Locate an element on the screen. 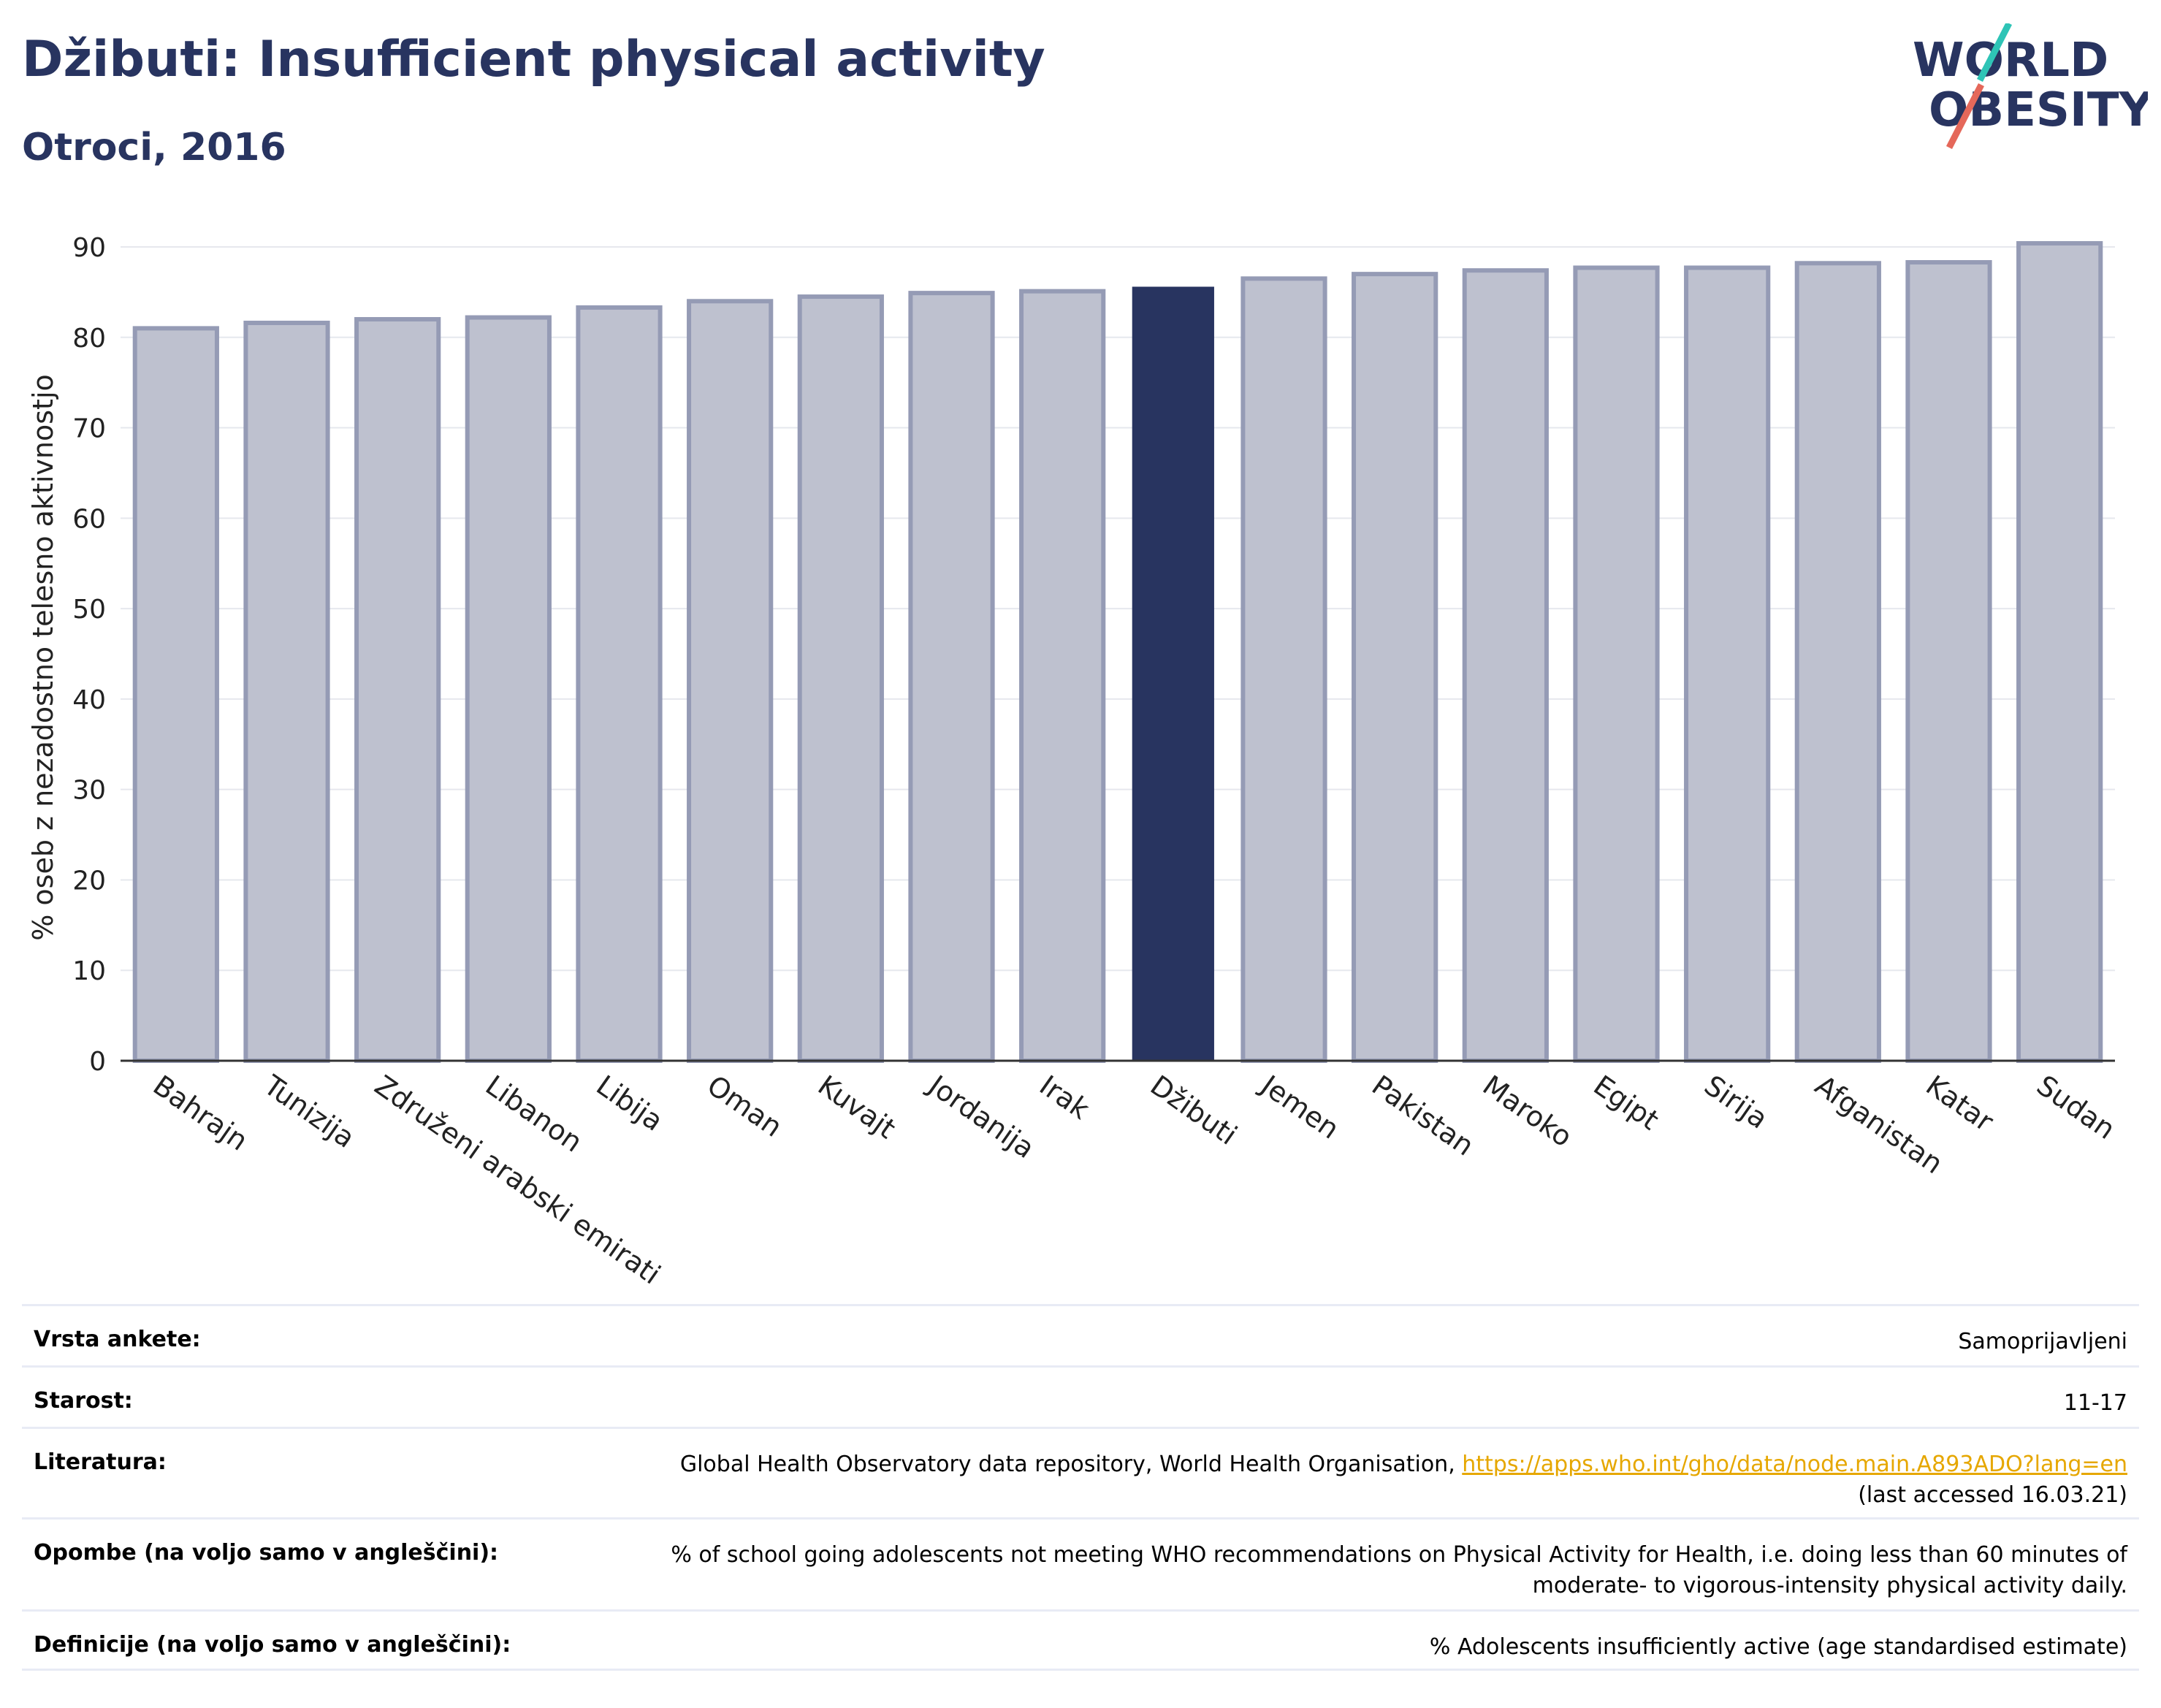 Image resolution: width=2161 pixels, height=1708 pixels. bar-maroko is located at coordinates (1506, 665).